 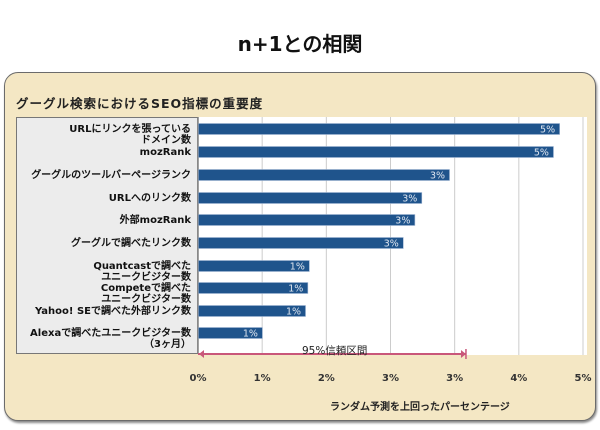 What do you see at coordinates (110, 339) in the screenshot?
I see `category-label: Alexaで調べたユニークビジター数 （3ヶ月）` at bounding box center [110, 339].